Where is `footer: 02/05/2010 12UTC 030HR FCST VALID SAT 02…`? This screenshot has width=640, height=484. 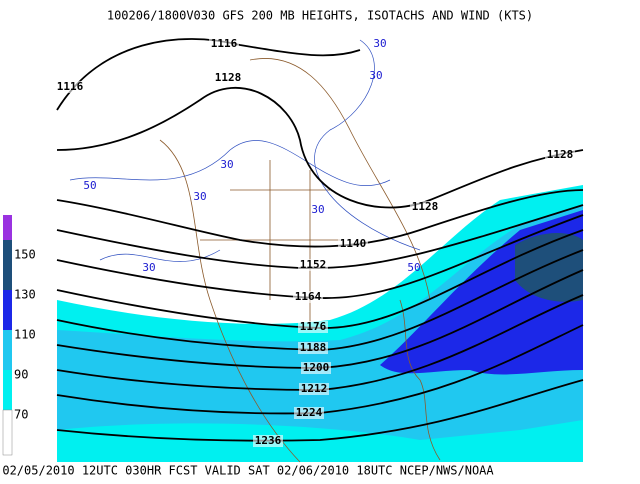 footer: 02/05/2010 12UTC 030HR FCST VALID SAT 02… is located at coordinates (248, 471).